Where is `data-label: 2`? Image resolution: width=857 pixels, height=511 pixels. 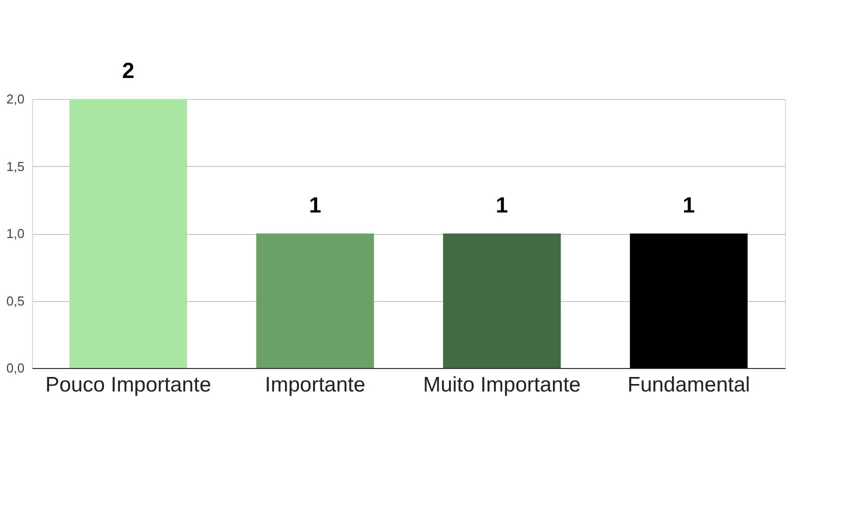 data-label: 2 is located at coordinates (128, 70).